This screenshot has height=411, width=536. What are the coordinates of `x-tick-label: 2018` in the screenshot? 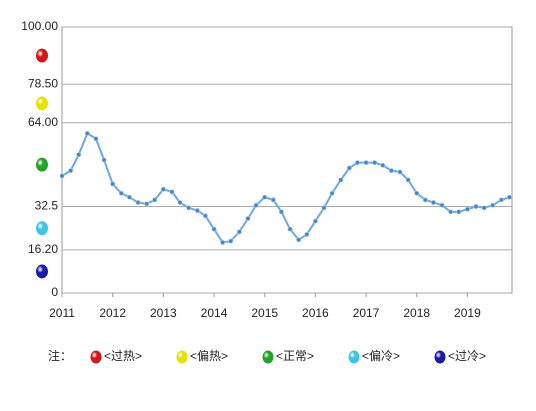 It's located at (416, 313).